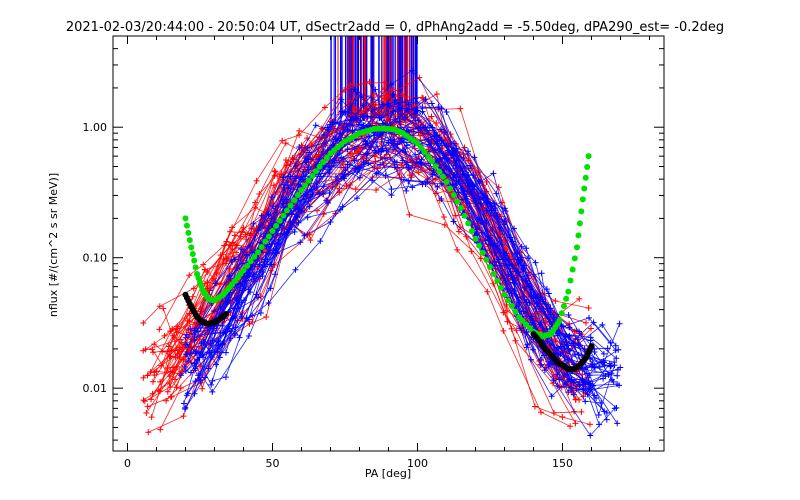 The image size is (800, 500). I want to click on x-tick-label: 100, so click(417, 463).